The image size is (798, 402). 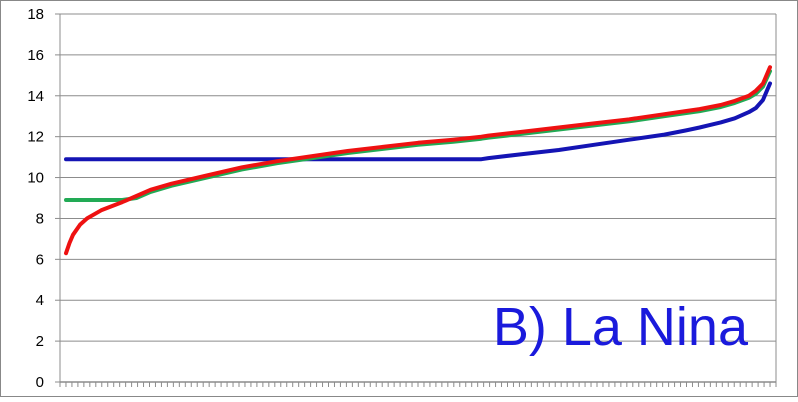 What do you see at coordinates (35, 96) in the screenshot?
I see `ytick-label-14: 14` at bounding box center [35, 96].